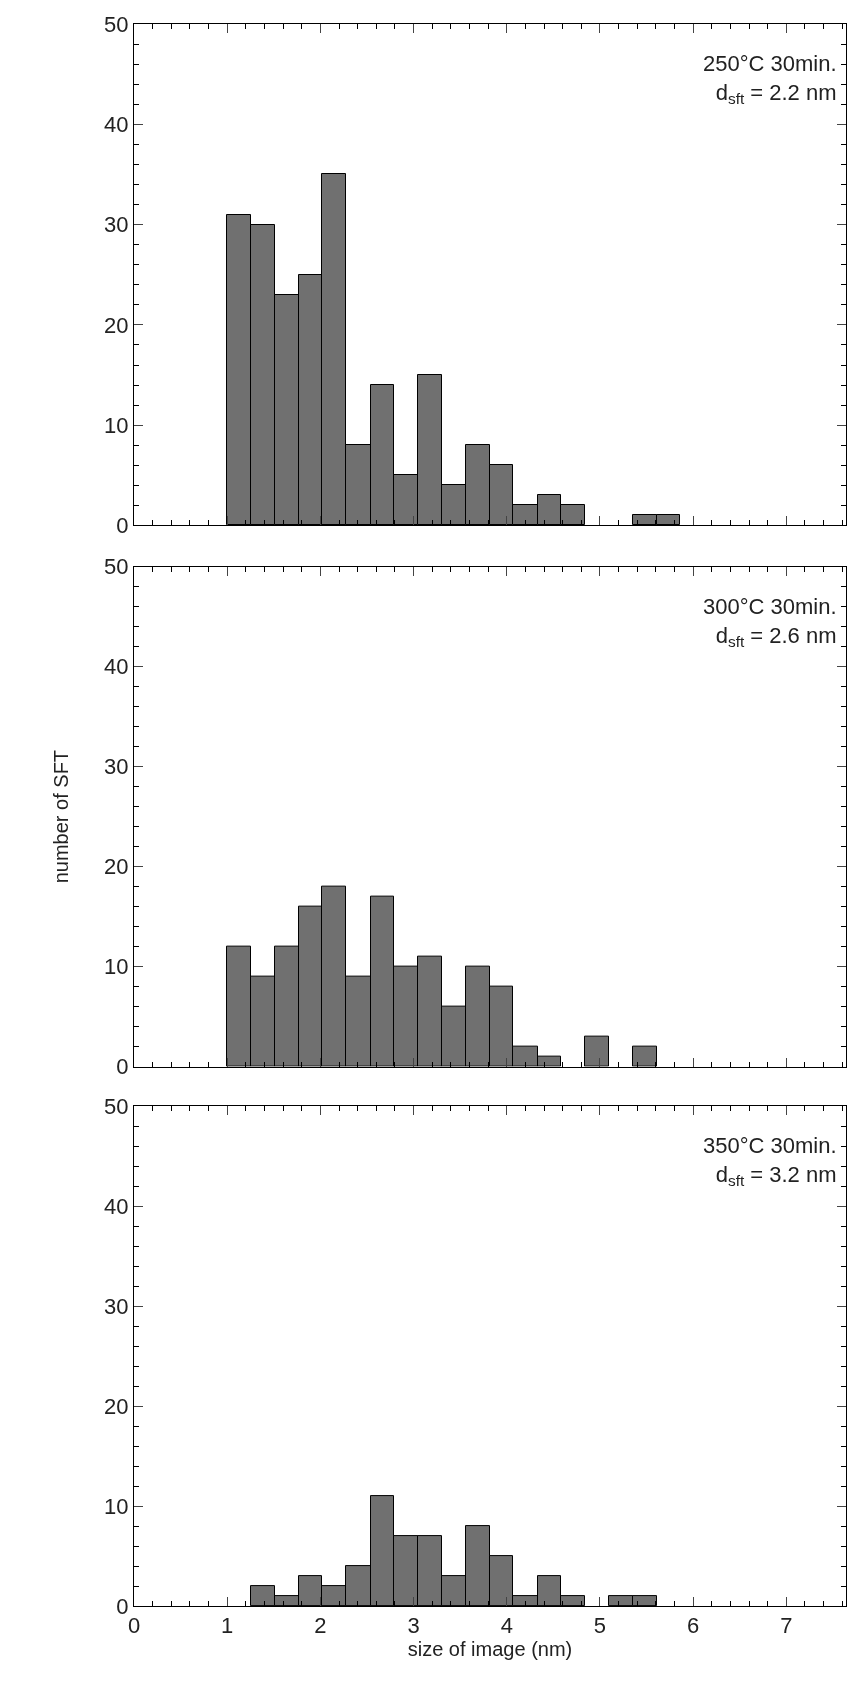 The width and height of the screenshot is (850, 1695). What do you see at coordinates (786, 1626) in the screenshot?
I see `x-tick-label: 7` at bounding box center [786, 1626].